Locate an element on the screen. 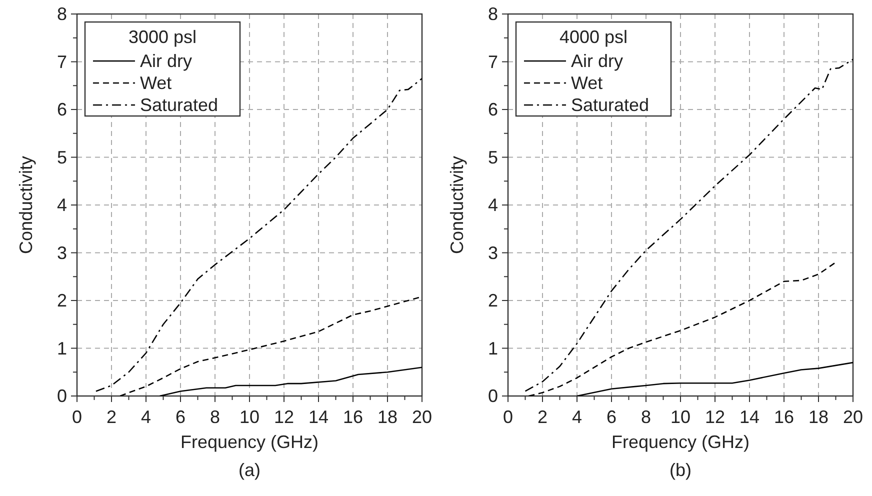 The height and width of the screenshot is (496, 872). text: (a) is located at coordinates (249, 470).